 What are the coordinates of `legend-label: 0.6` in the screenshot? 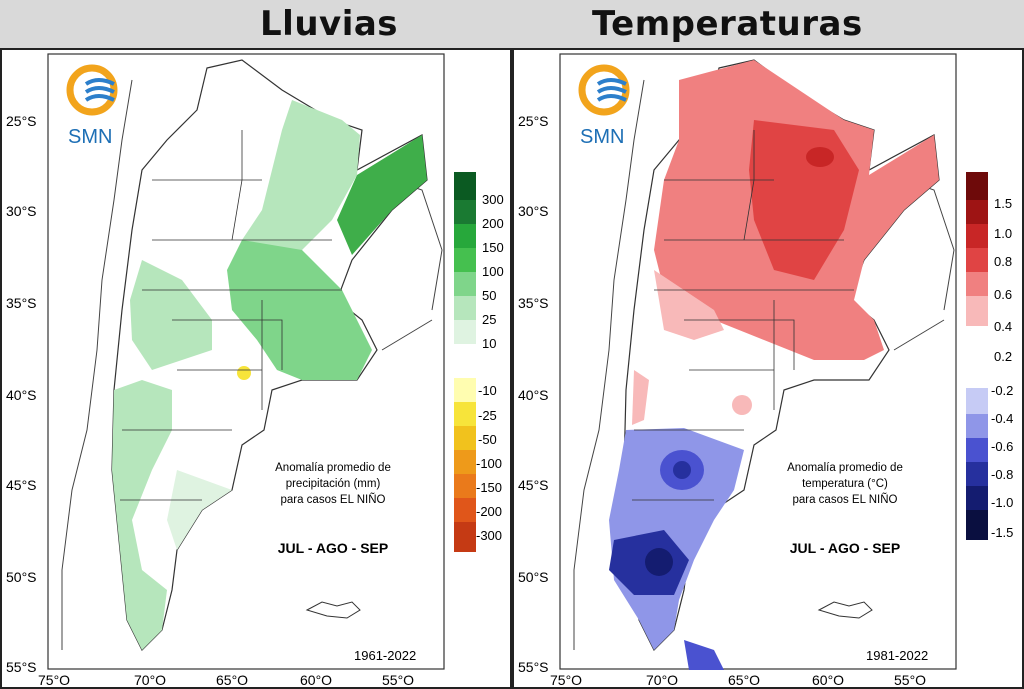 It's located at (1003, 294).